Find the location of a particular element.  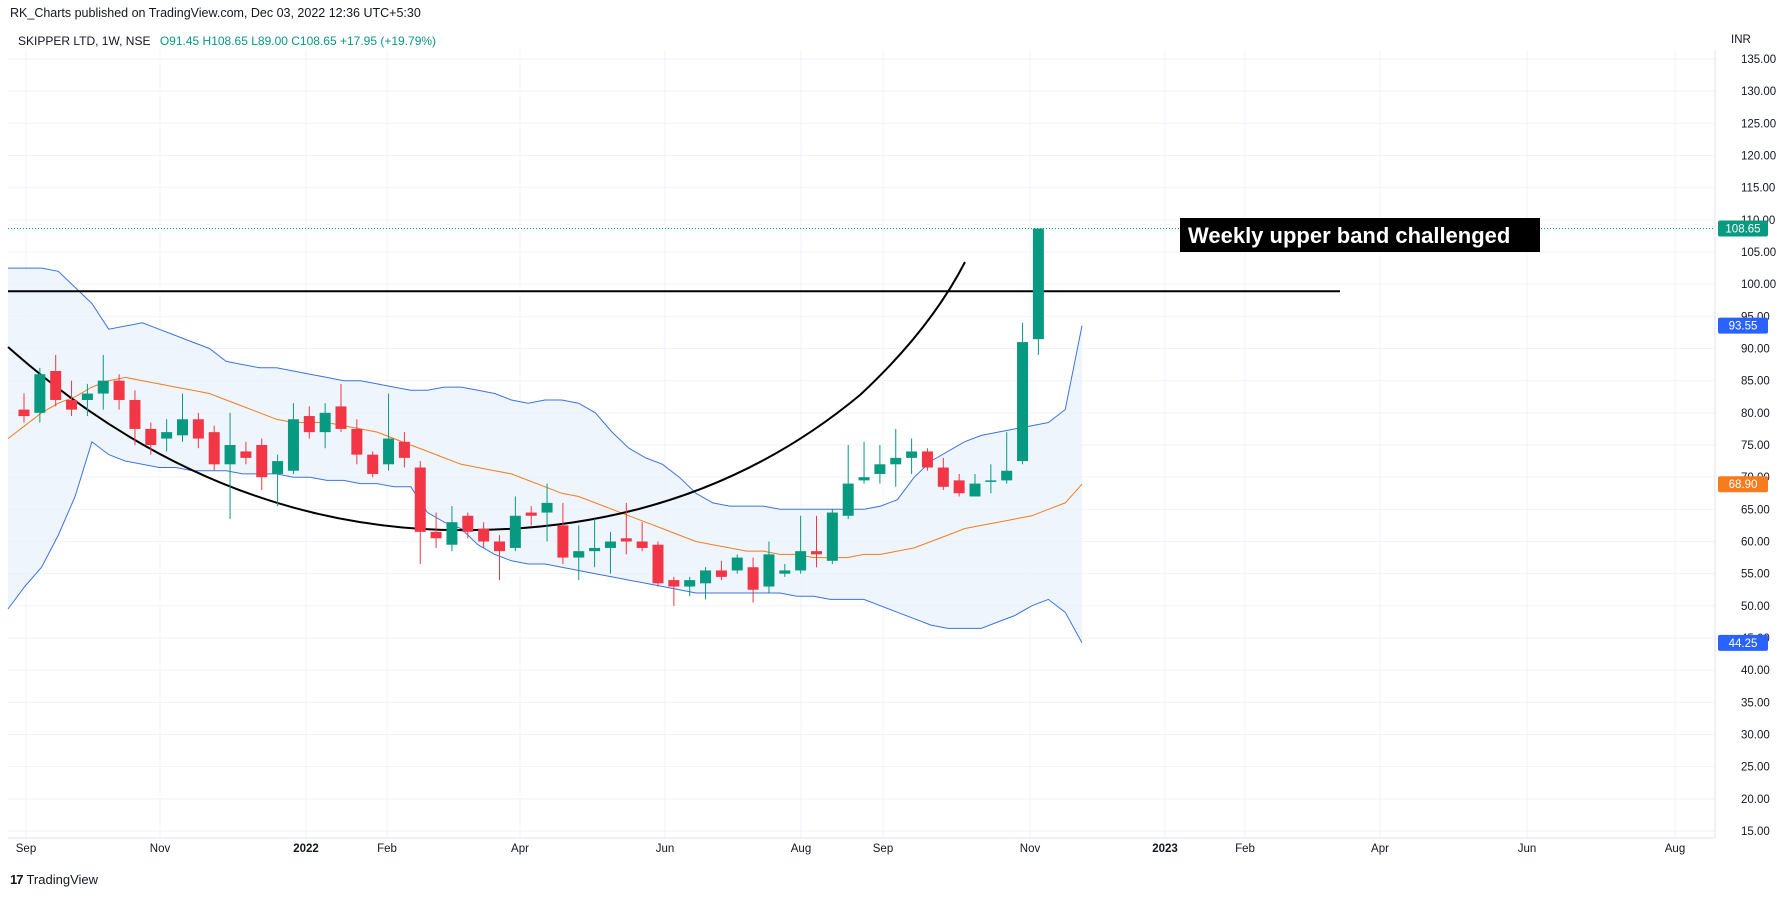

lower-band-line is located at coordinates (545, 542).